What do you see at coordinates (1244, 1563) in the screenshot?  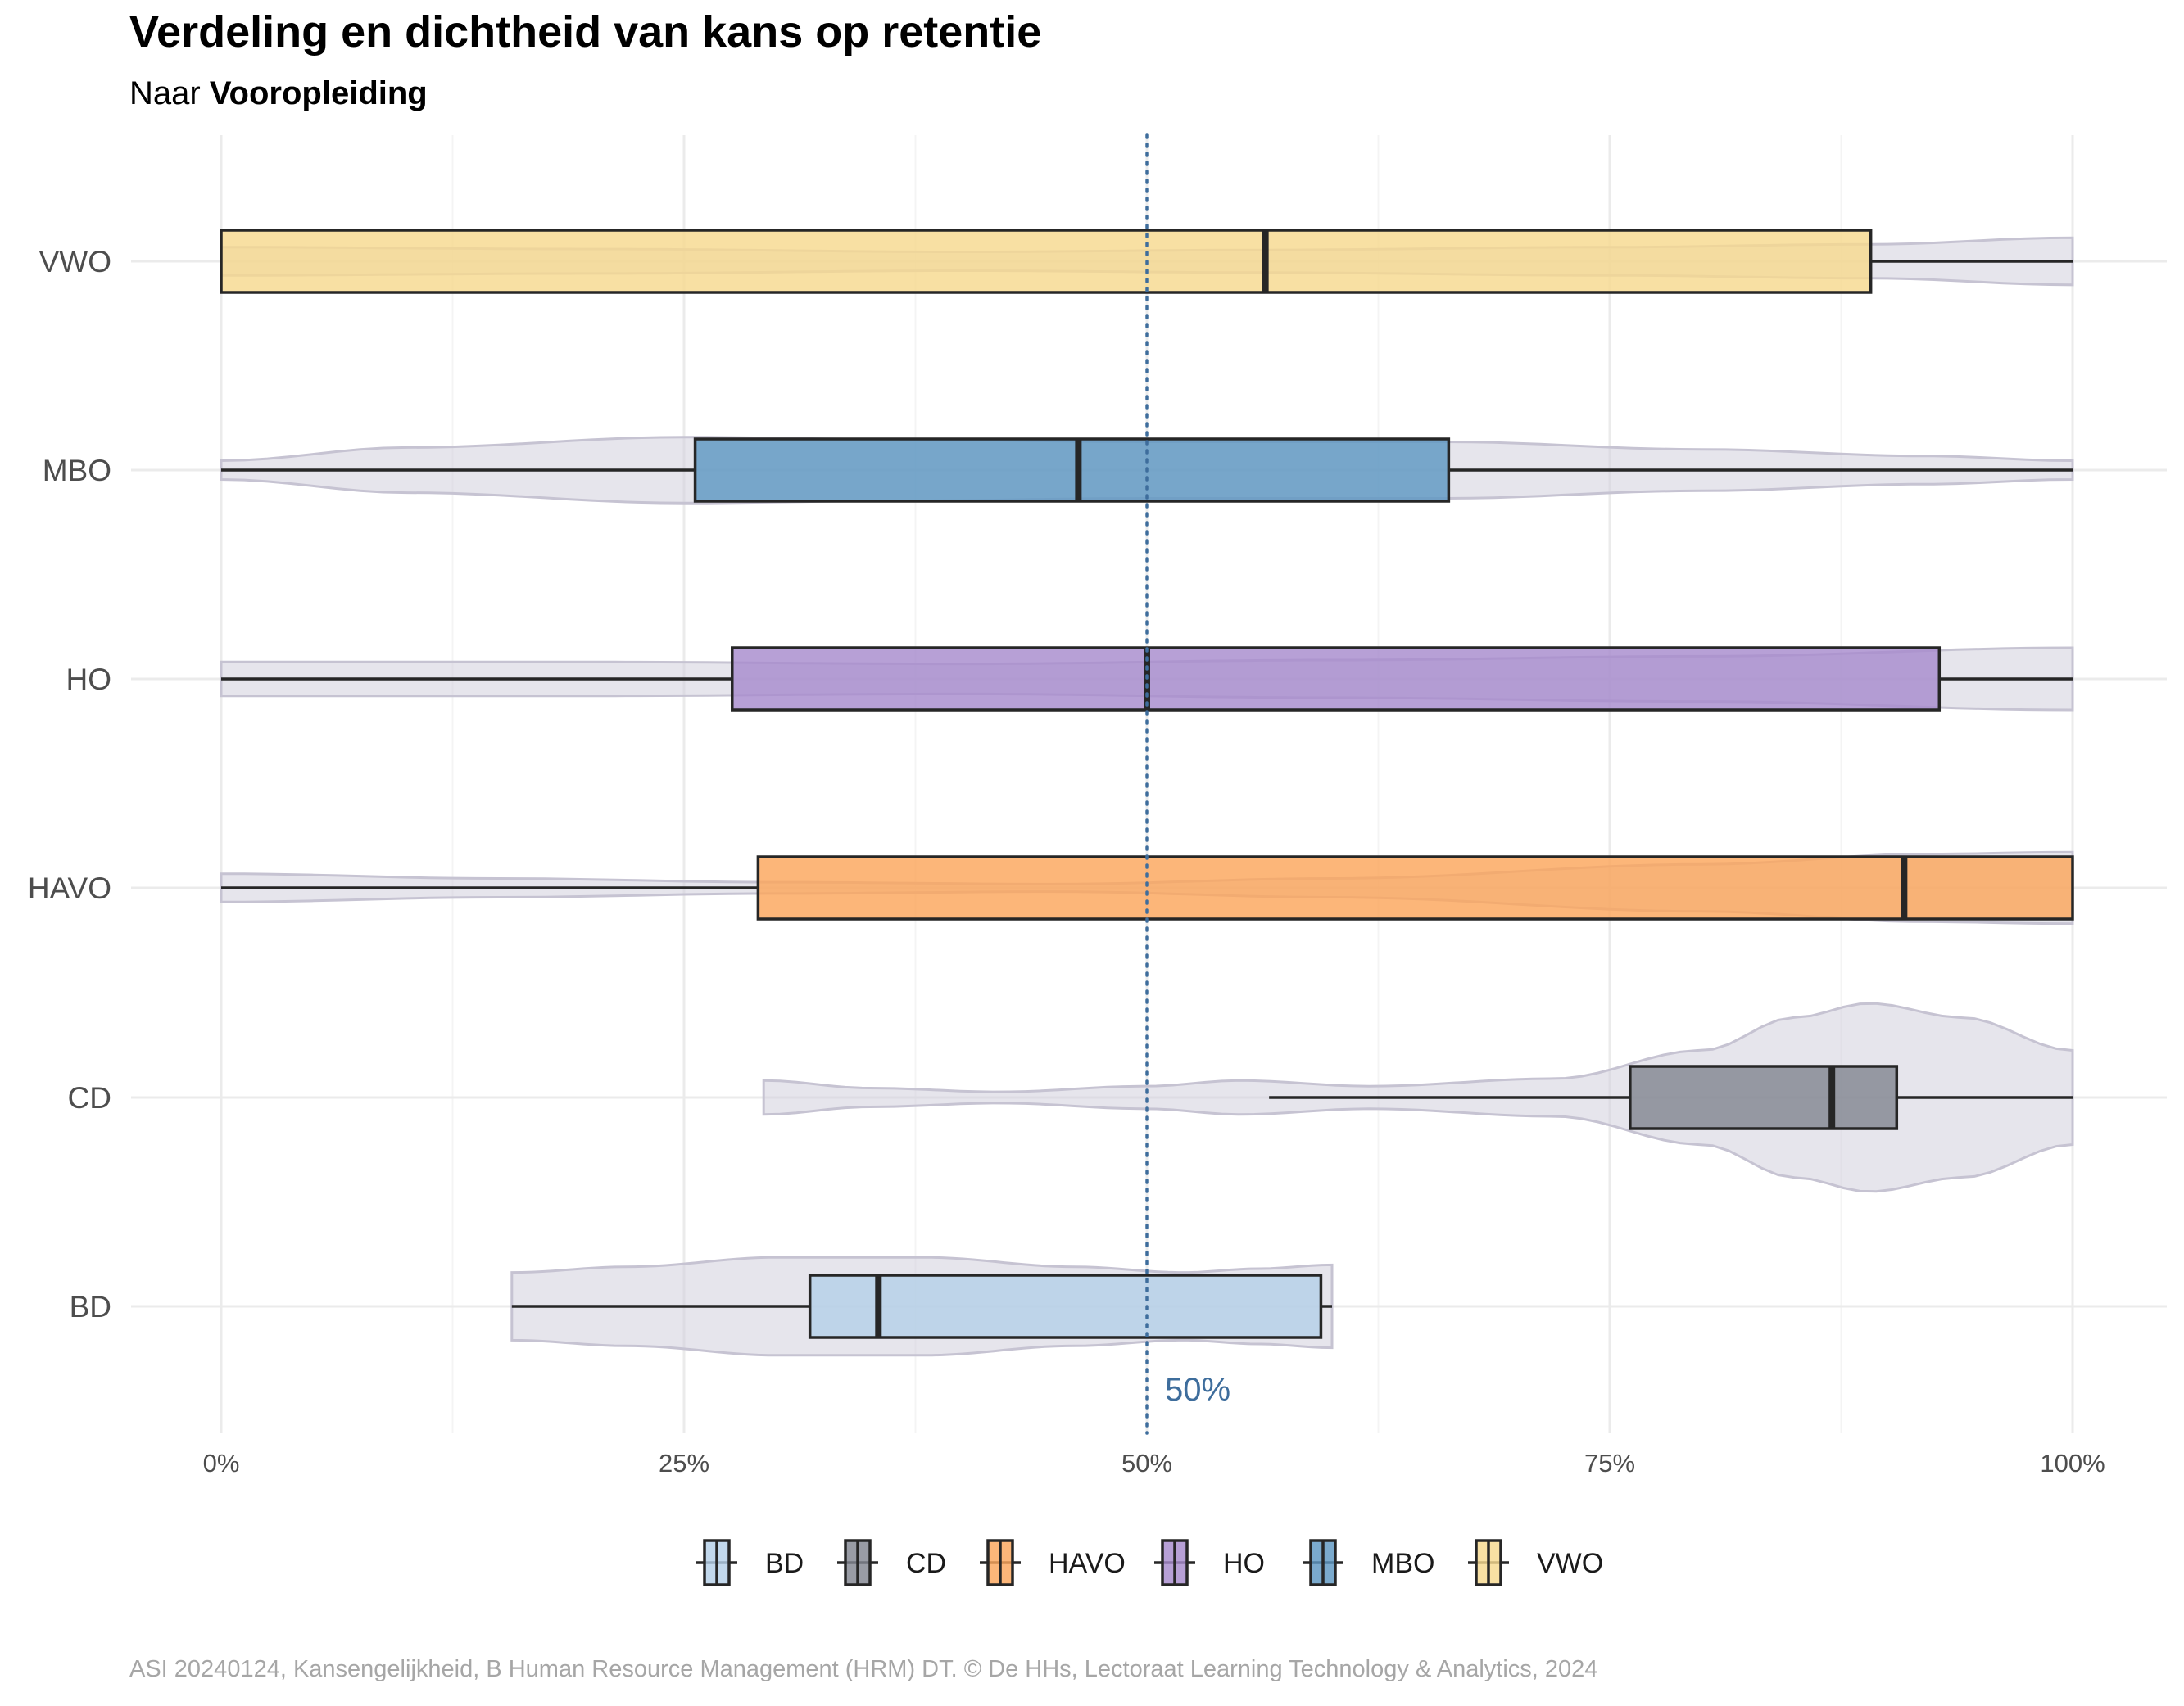 I see `legend-label: HO` at bounding box center [1244, 1563].